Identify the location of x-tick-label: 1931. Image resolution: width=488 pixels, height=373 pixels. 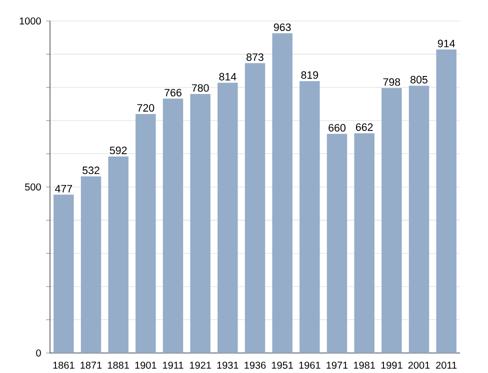
(227, 365).